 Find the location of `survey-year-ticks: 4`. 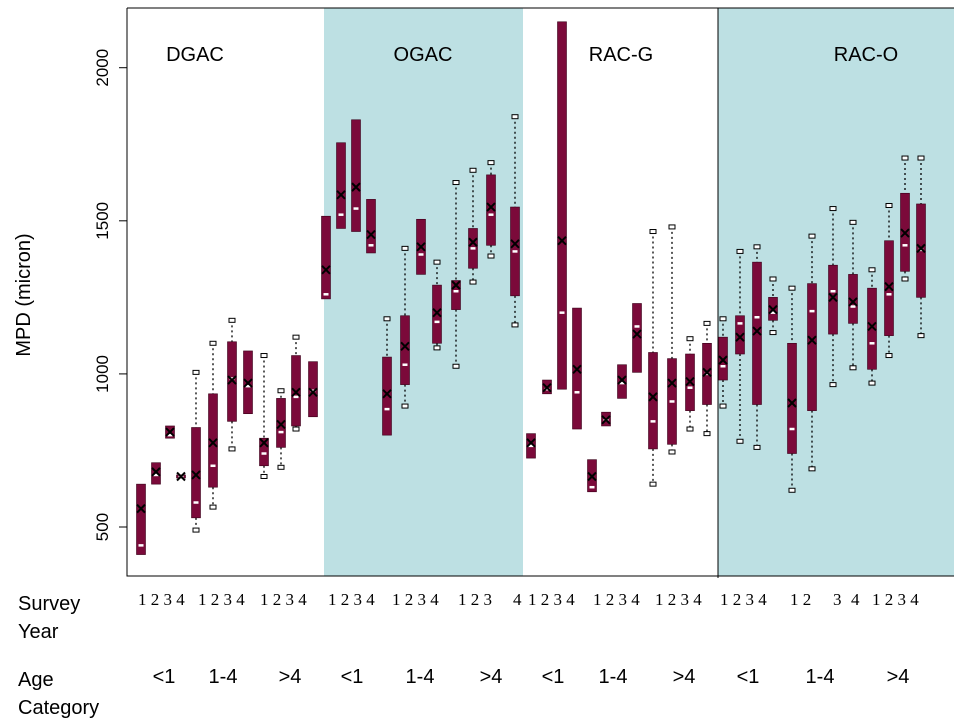

survey-year-ticks: 4 is located at coordinates (517, 599).